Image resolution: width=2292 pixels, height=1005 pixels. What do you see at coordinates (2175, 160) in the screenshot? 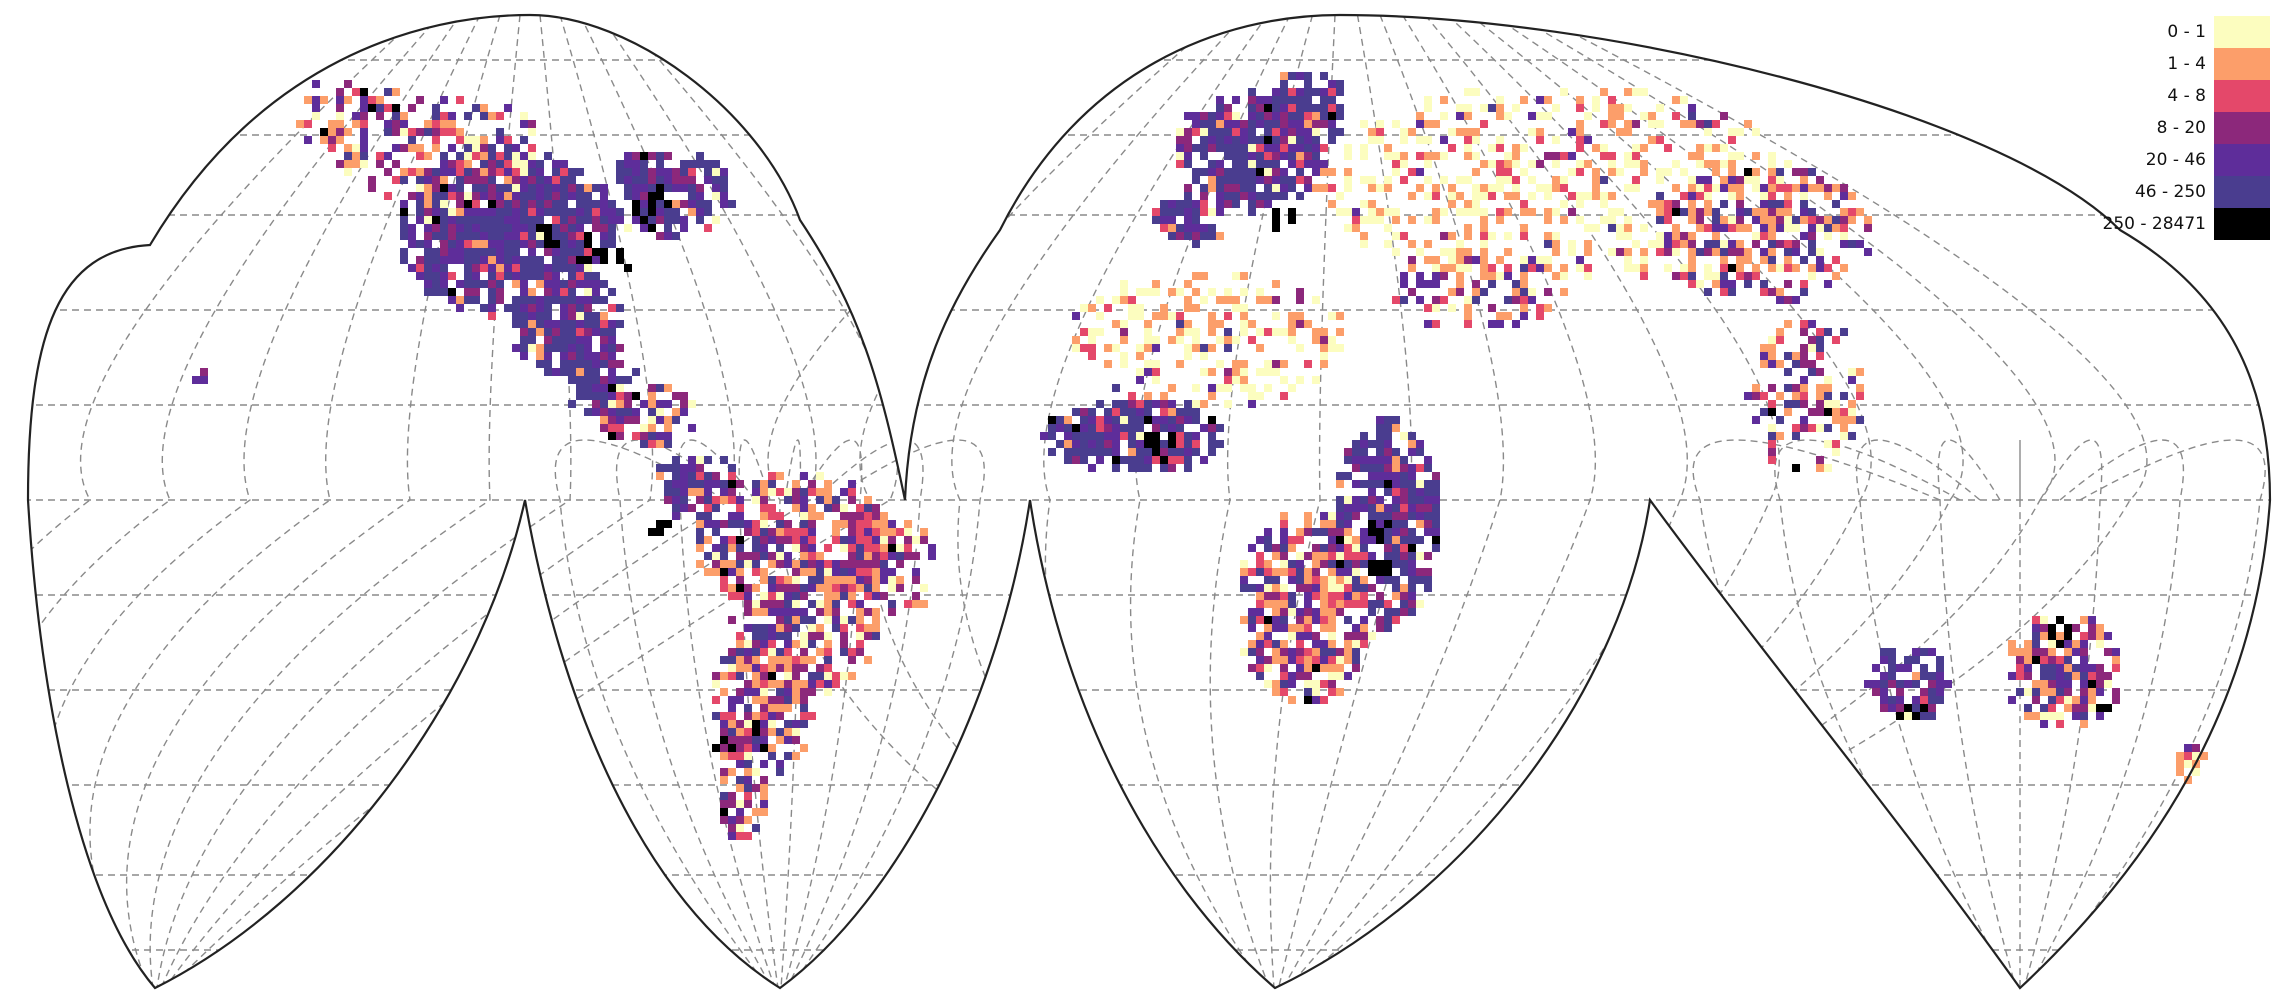
I see `legend-label: 20 - 46` at bounding box center [2175, 160].